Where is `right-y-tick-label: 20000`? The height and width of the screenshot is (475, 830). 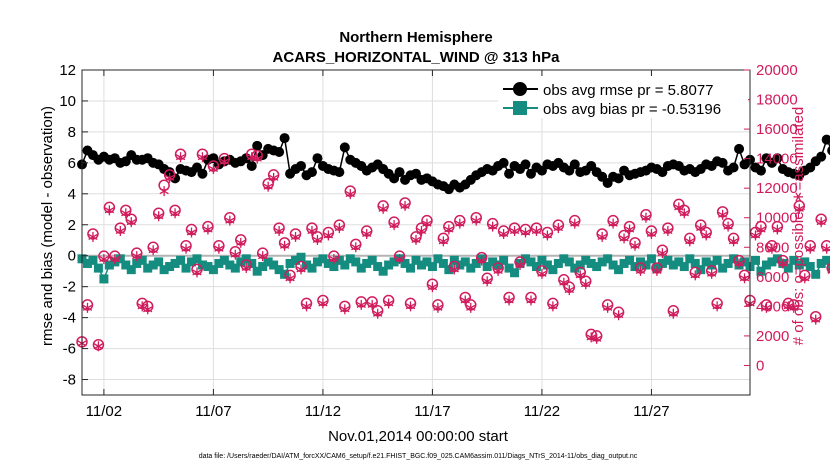
right-y-tick-label: 20000 is located at coordinates (777, 70).